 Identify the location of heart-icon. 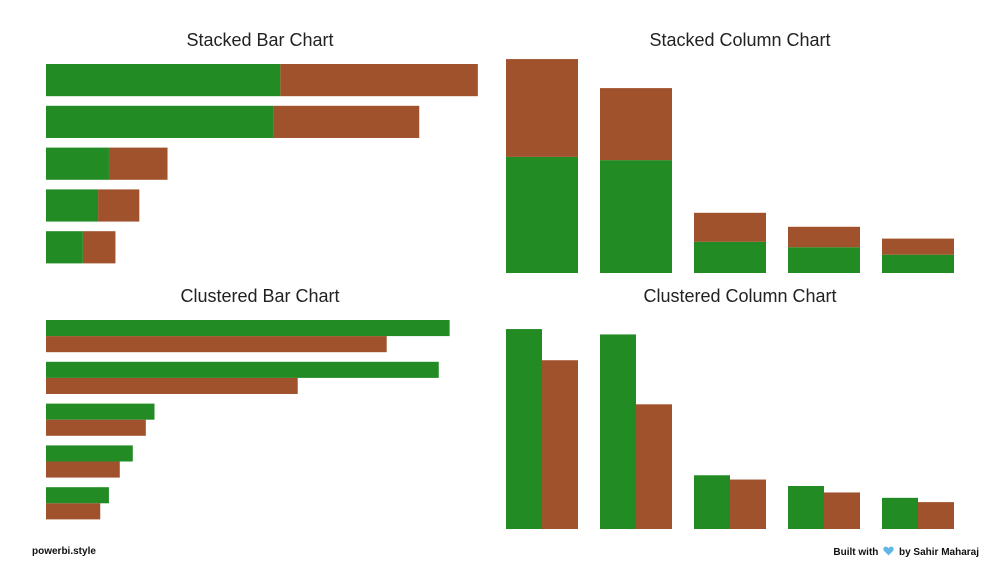
(888, 551).